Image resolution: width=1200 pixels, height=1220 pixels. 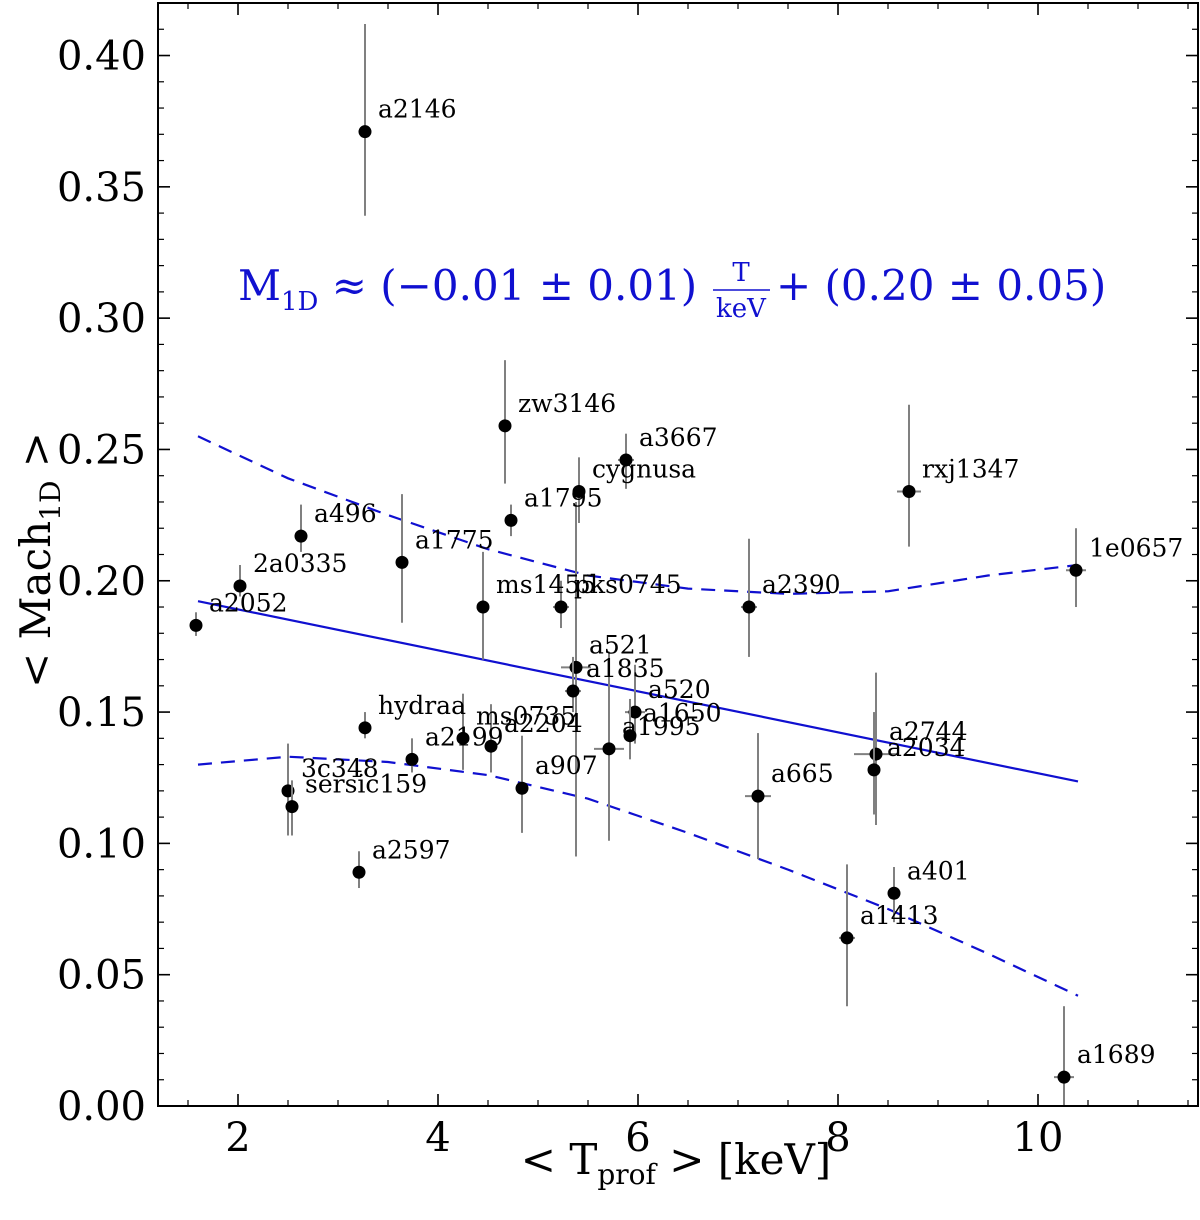 I want to click on point-label-a2199: a2199, so click(x=464, y=736).